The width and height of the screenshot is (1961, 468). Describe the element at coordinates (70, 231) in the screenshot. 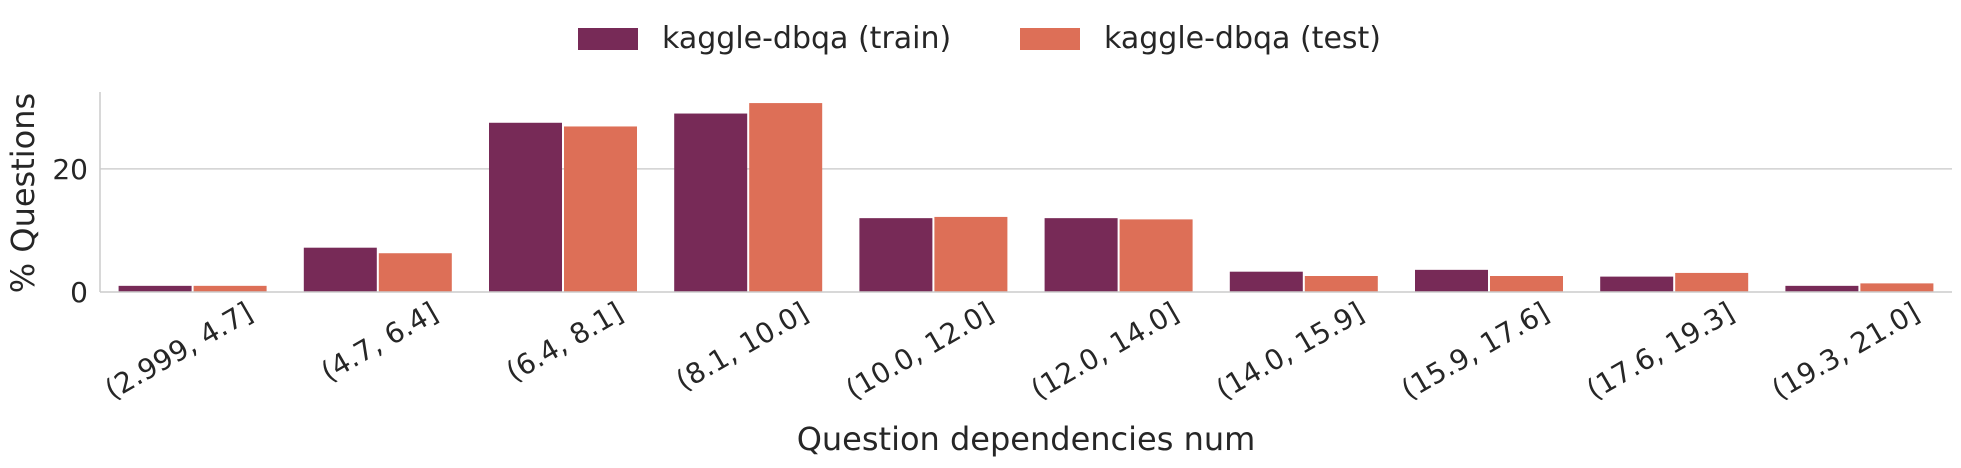

I see `y-tick-labels: 0 20` at that location.